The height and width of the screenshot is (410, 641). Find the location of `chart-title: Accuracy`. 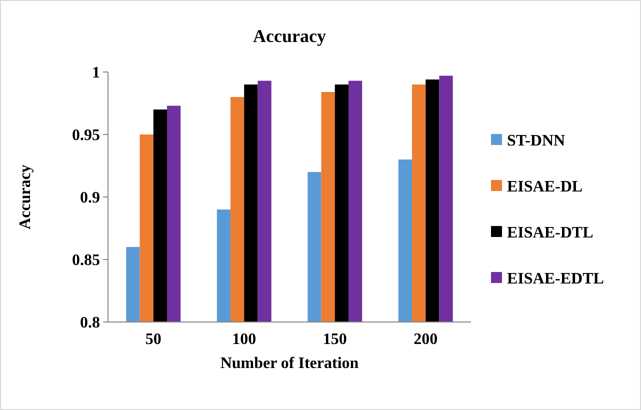

chart-title: Accuracy is located at coordinates (289, 36).